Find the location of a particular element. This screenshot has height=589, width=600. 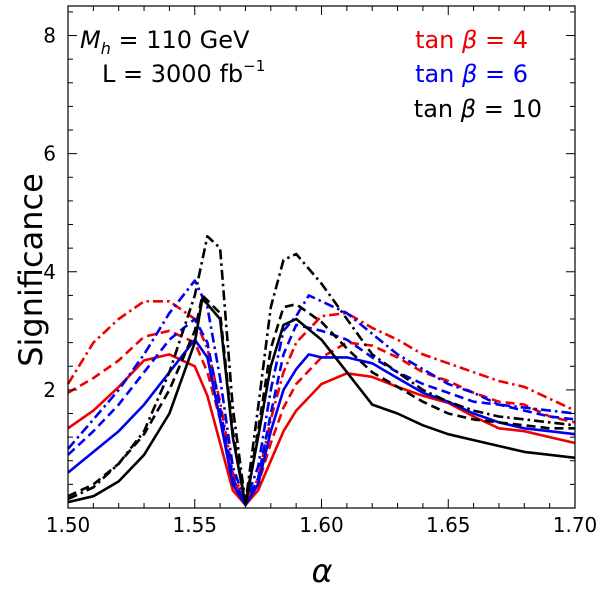

x-tick-label: 1.55 is located at coordinates (194, 525).